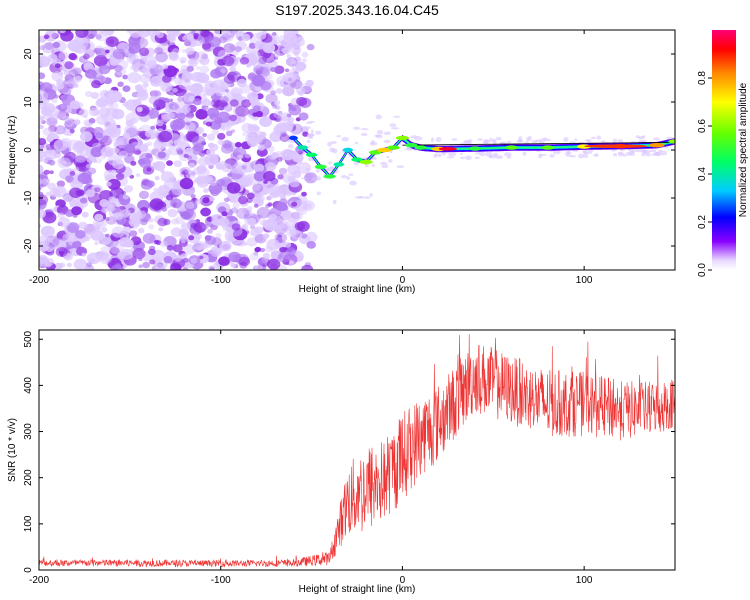 This screenshot has width=750, height=600. Describe the element at coordinates (28, 54) in the screenshot. I see `y-tick-label: 20` at that location.